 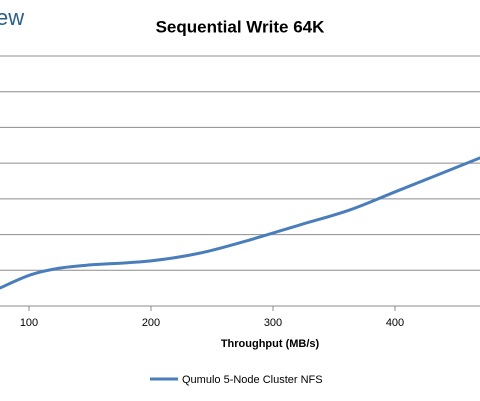 I want to click on x-axis-title: Throughput (MB/s), so click(x=270, y=344).